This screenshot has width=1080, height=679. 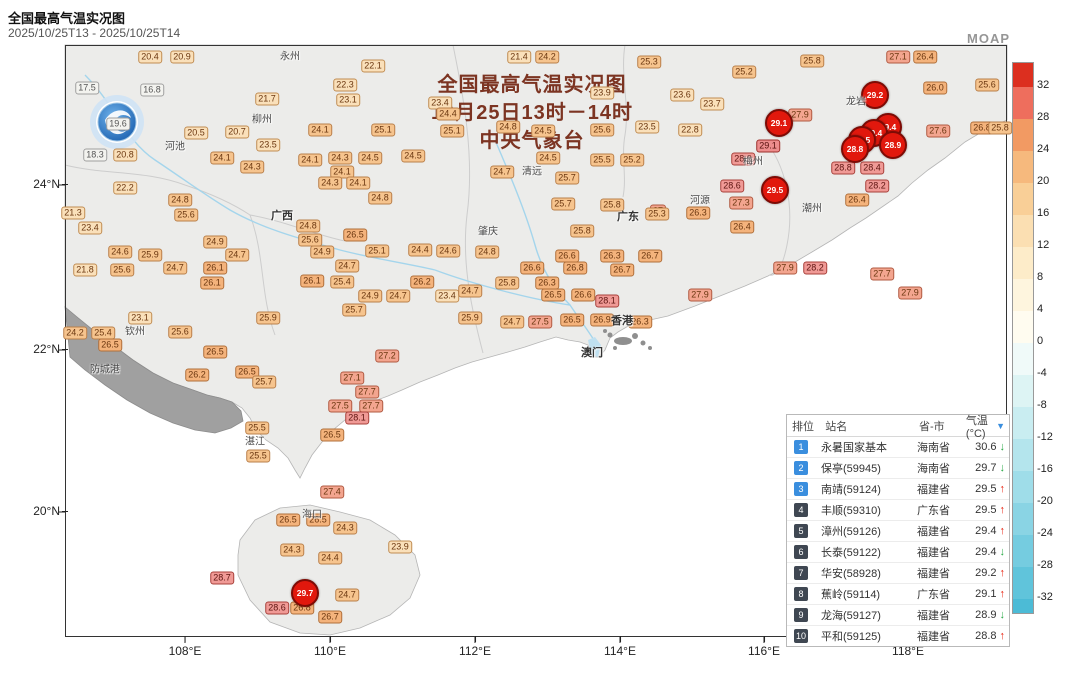 I want to click on station-temp-label: 23.5, so click(x=268, y=145).